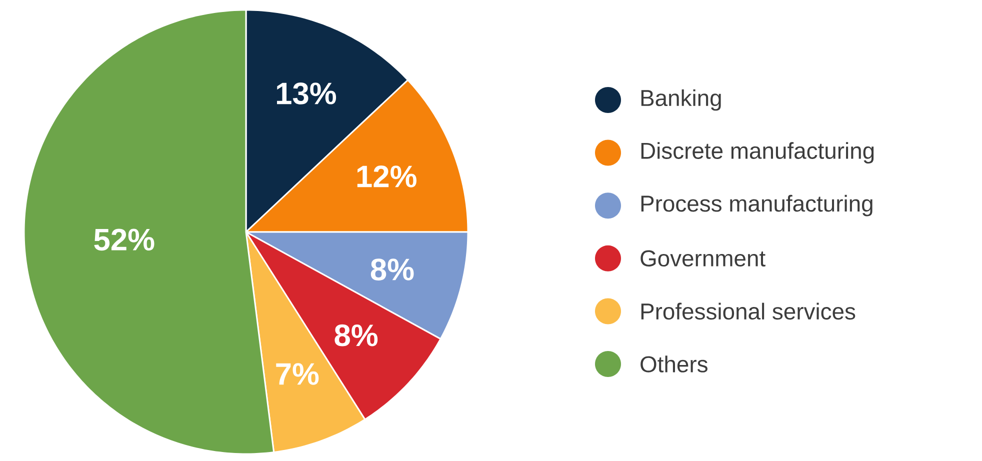 This screenshot has height=461, width=982. Describe the element at coordinates (306, 93) in the screenshot. I see `data-label: 13%` at that location.